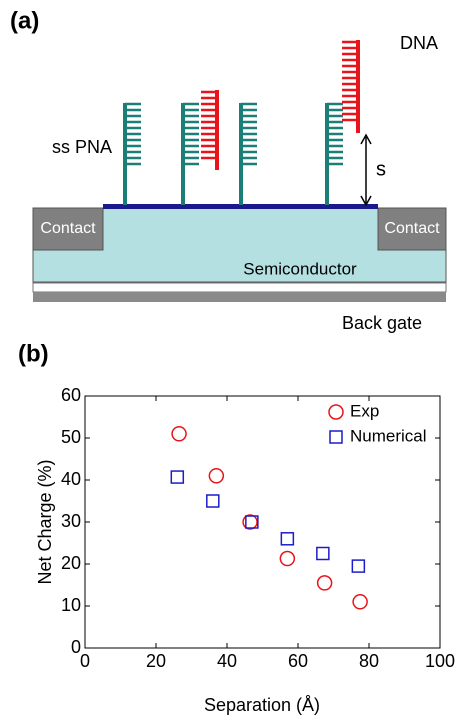  Describe the element at coordinates (33, 353) in the screenshot. I see `panel-label: (b)` at that location.